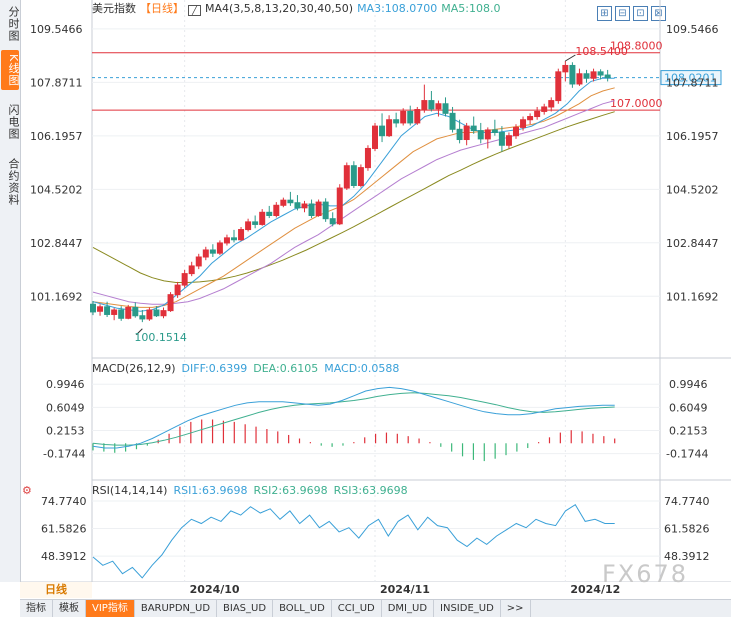  Describe the element at coordinates (408, 608) in the screenshot. I see `tab-dmi: DMI_UD` at that location.